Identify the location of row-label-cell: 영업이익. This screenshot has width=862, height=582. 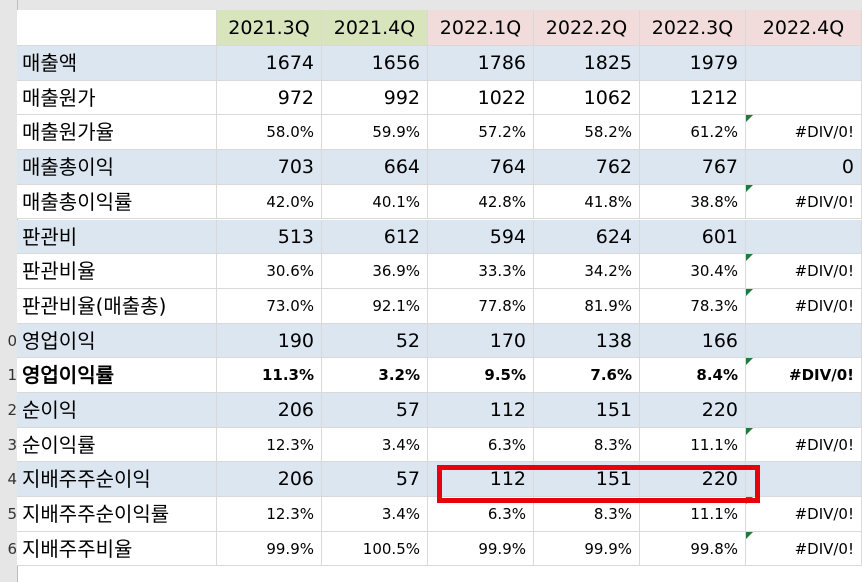
(117, 341).